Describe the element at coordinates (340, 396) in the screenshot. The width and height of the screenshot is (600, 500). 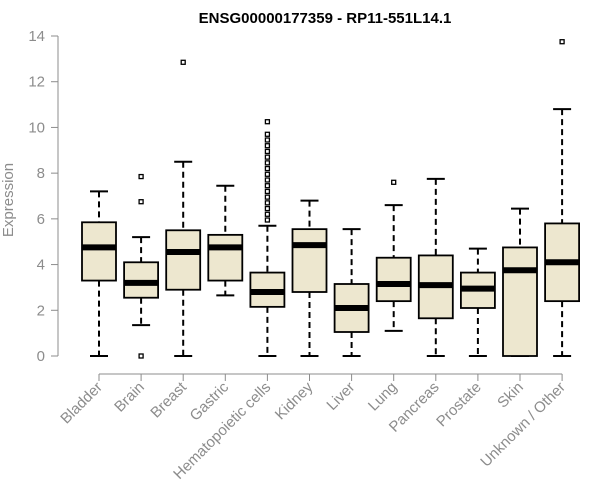
I see `x-tick-label: Liver` at that location.